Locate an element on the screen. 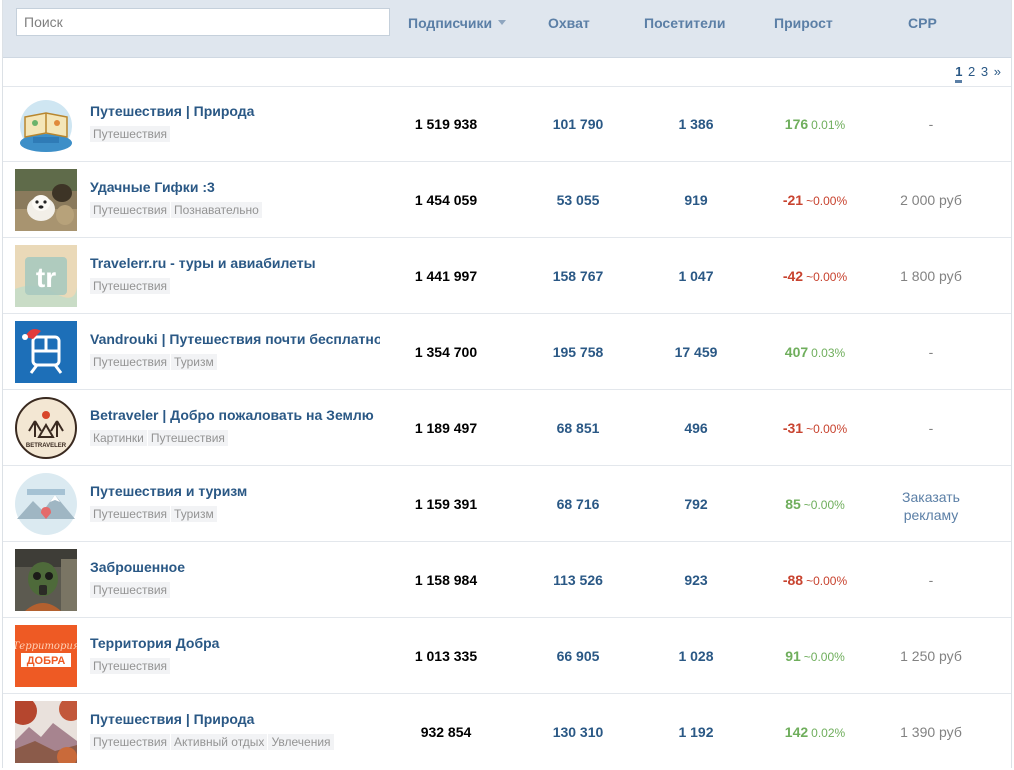 Image resolution: width=1014 pixels, height=770 pixels. visitors-value: 17 459 is located at coordinates (696, 352).